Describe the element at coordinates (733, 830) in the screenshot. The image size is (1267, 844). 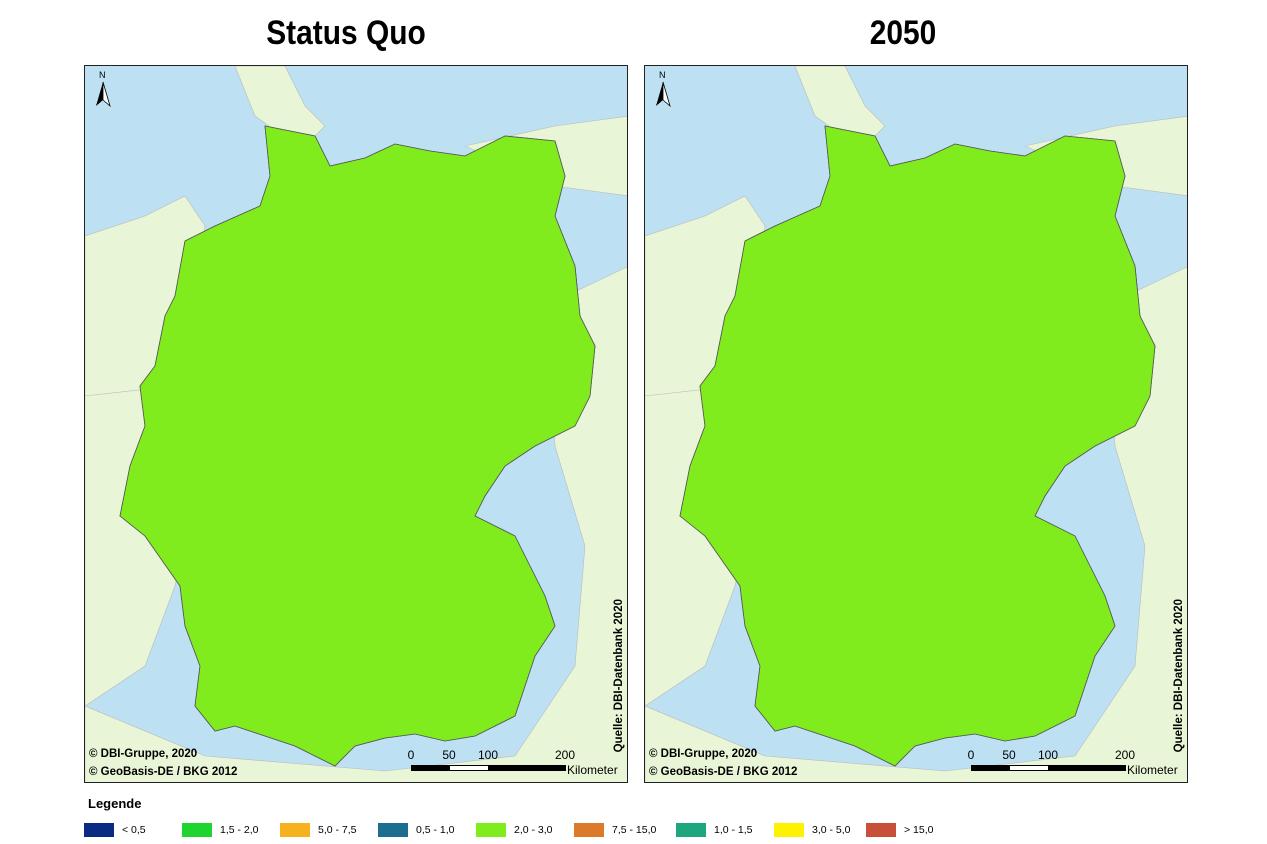
I see `legend-label: 1,0 - 1,5` at that location.